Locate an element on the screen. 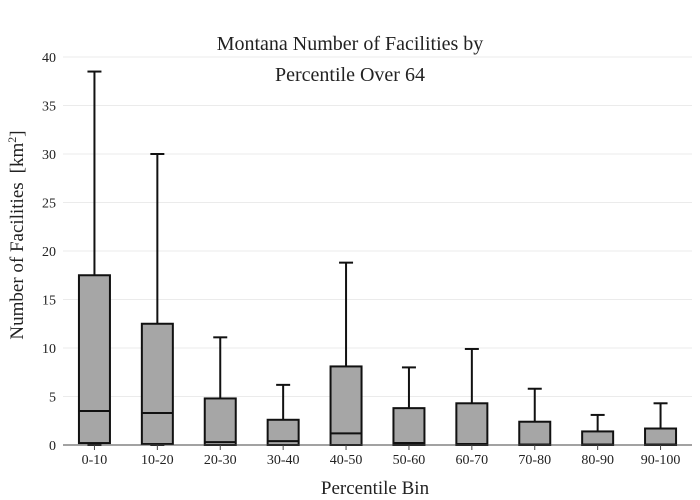 This screenshot has height=500, width=700. x-tick-label-50-60: 50-60 is located at coordinates (409, 460).